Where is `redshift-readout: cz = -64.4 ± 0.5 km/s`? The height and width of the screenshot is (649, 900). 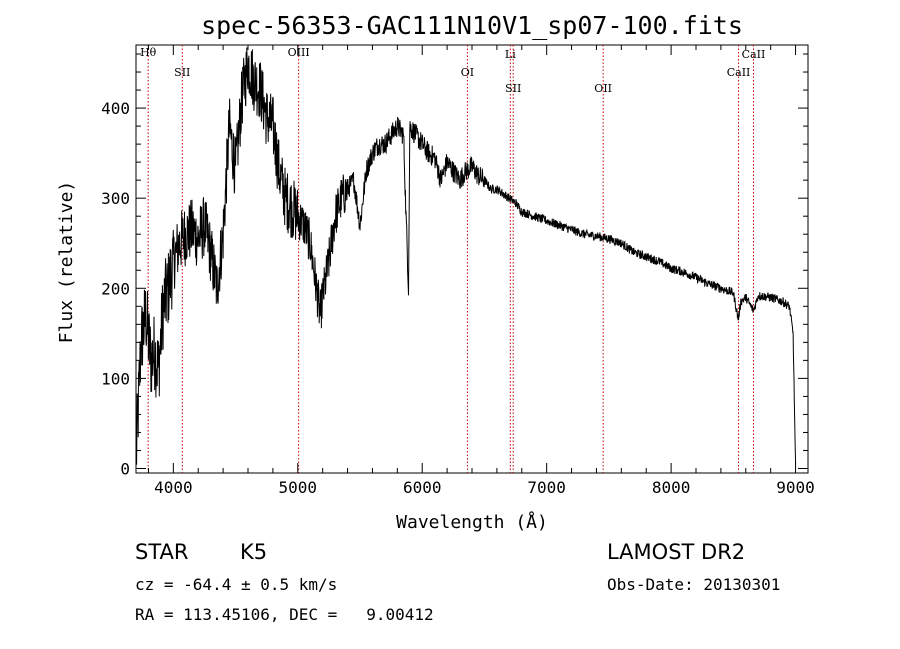 redshift-readout: cz = -64.4 ± 0.5 km/s is located at coordinates (236, 584).